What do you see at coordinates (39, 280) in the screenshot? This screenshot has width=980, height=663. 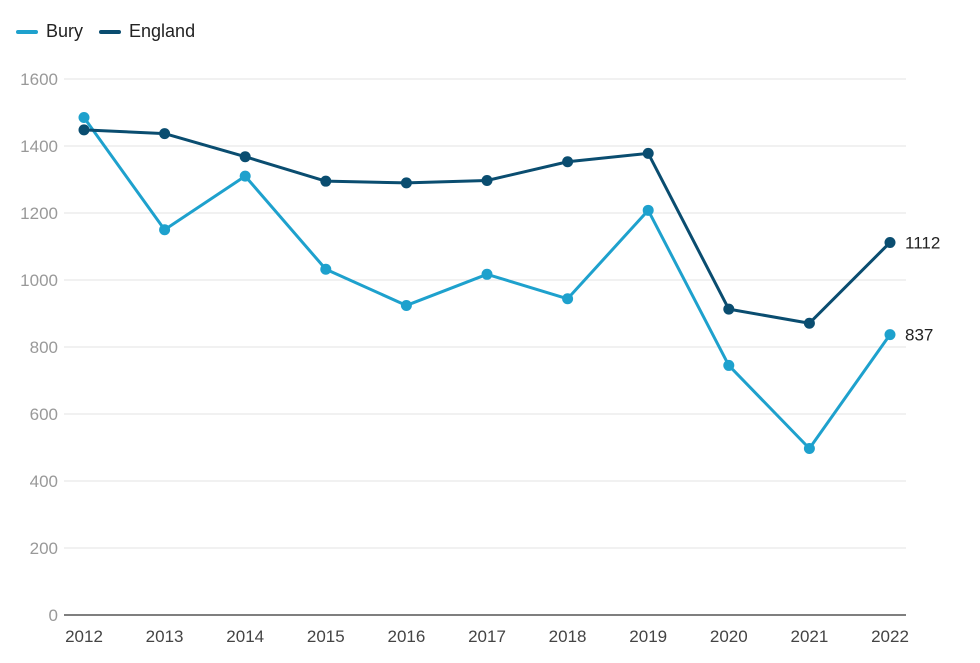 I see `y-tick-label-1000: 1000` at bounding box center [39, 280].